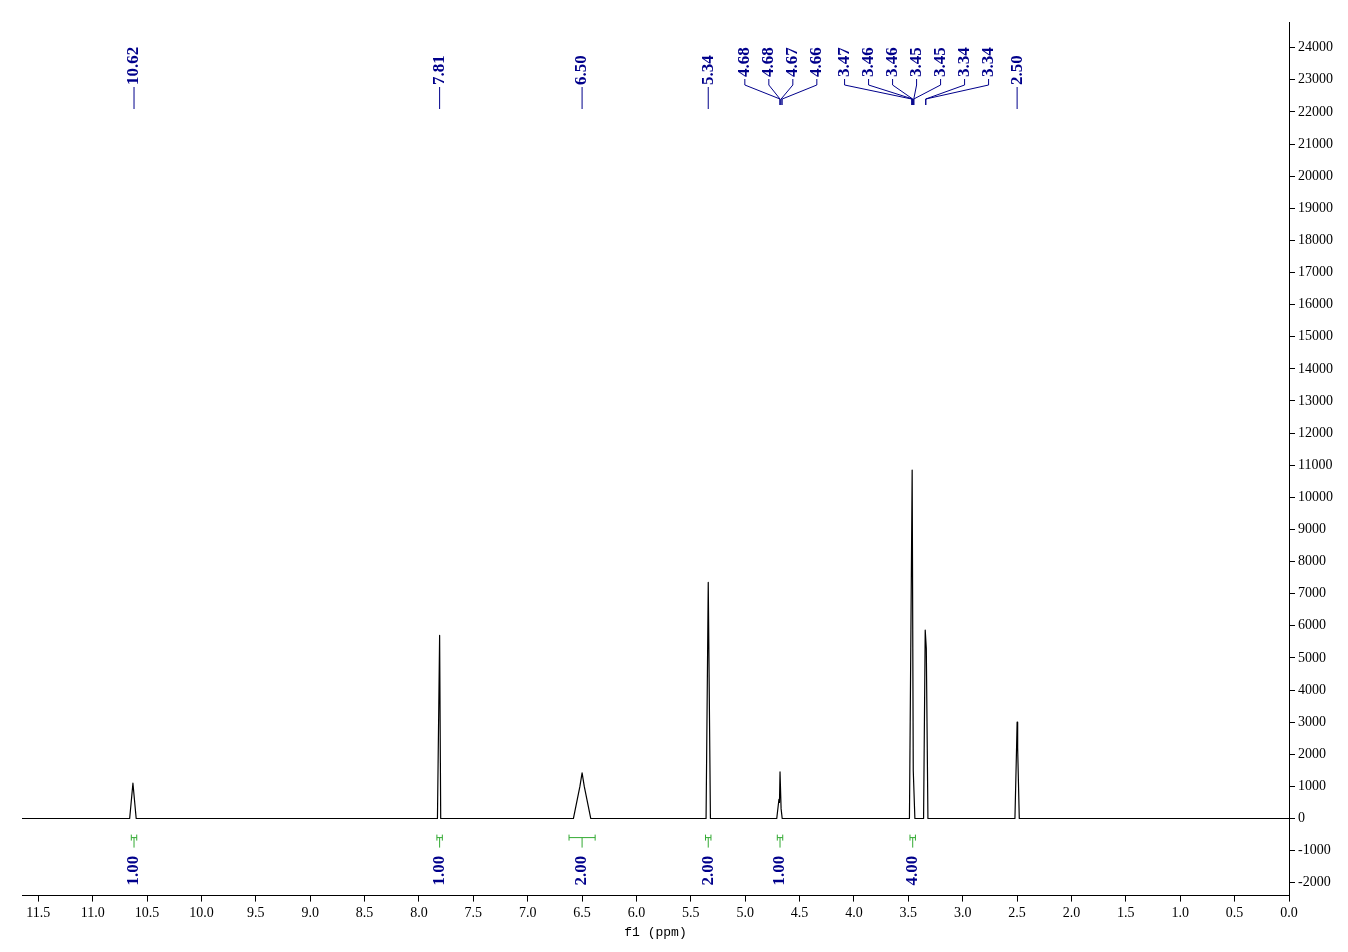 The height and width of the screenshot is (952, 1348). I want to click on x-tick-label: 10.5, so click(147, 912).